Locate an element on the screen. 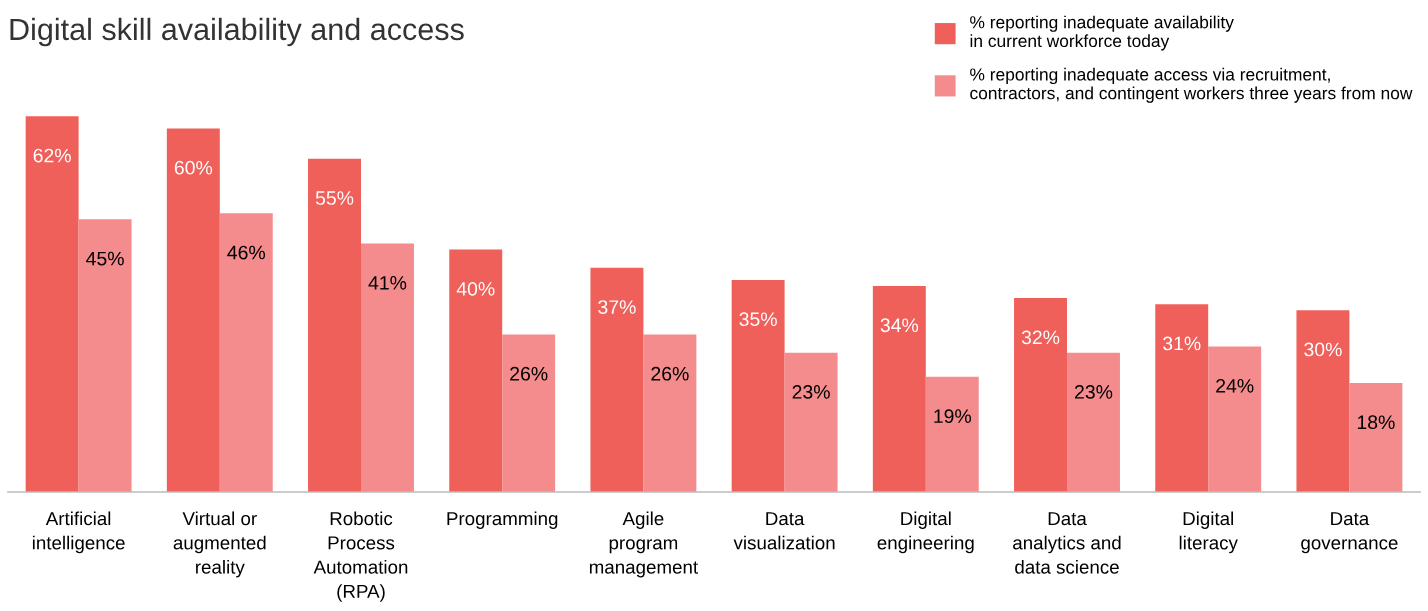  x-tick-label: Digital literacy is located at coordinates (1208, 532).